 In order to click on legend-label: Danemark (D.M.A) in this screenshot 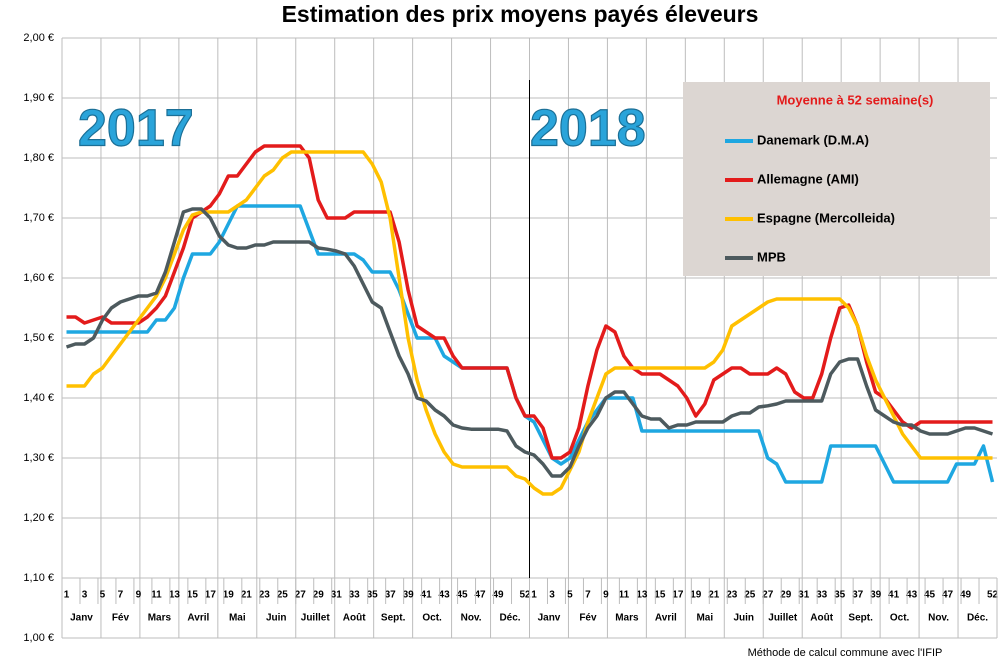, I will do `click(813, 139)`.